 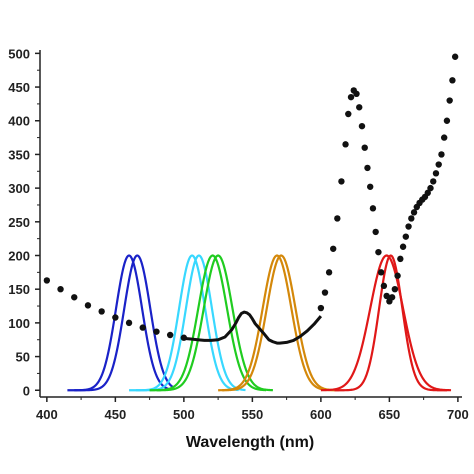 What do you see at coordinates (184, 414) in the screenshot?
I see `x-tick-label: 500` at bounding box center [184, 414].